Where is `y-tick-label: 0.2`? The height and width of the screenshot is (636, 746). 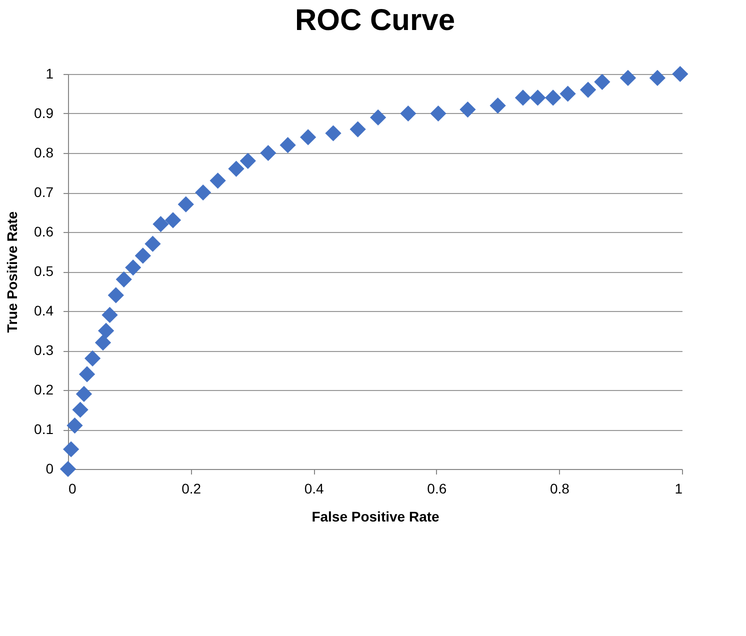
y-tick-label: 0.2 is located at coordinates (44, 390).